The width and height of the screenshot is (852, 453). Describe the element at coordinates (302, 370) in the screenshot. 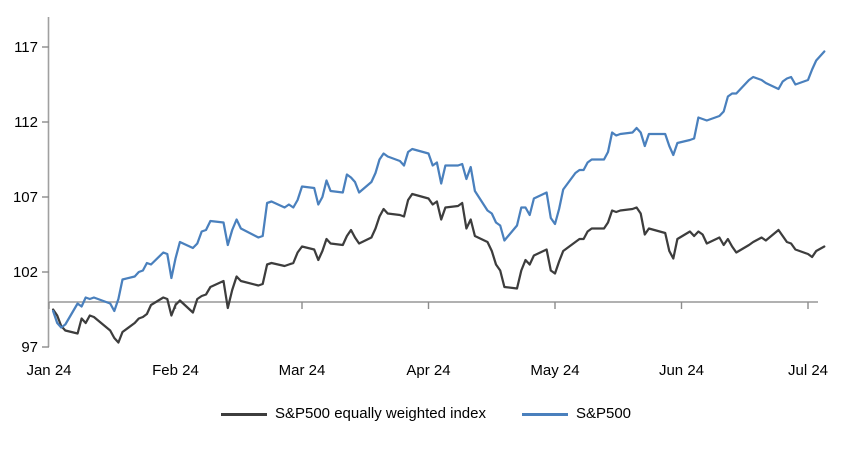

I see `x-axis-tick-label: Mar 24` at that location.